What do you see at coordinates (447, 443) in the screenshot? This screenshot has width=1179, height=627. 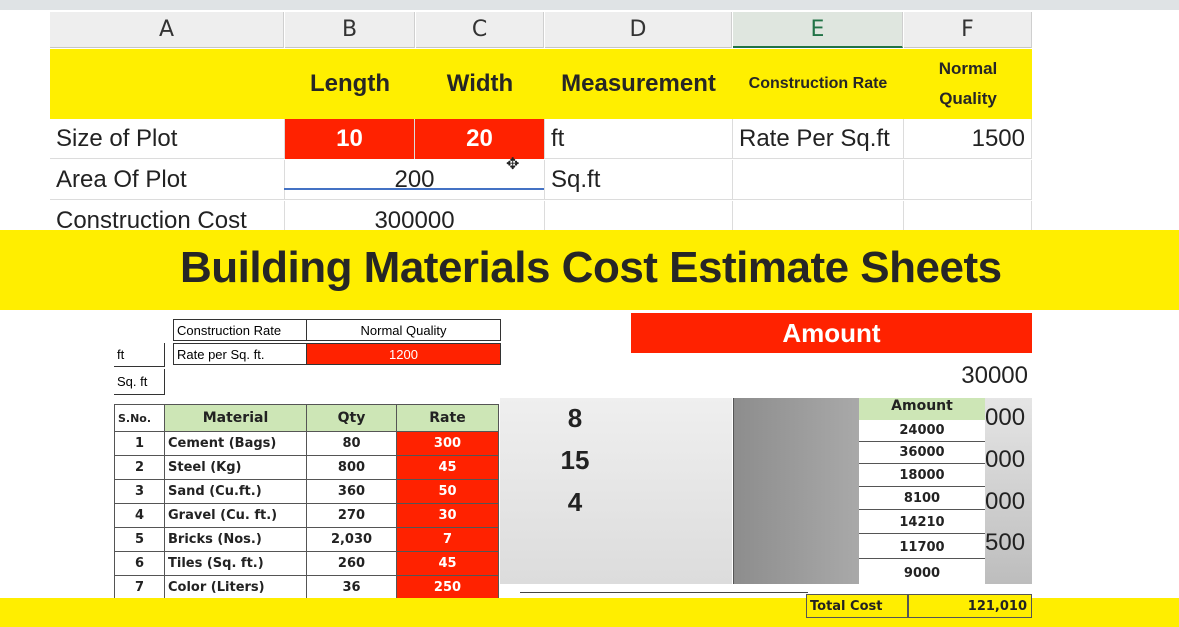 I see `row-rate: 300` at bounding box center [447, 443].